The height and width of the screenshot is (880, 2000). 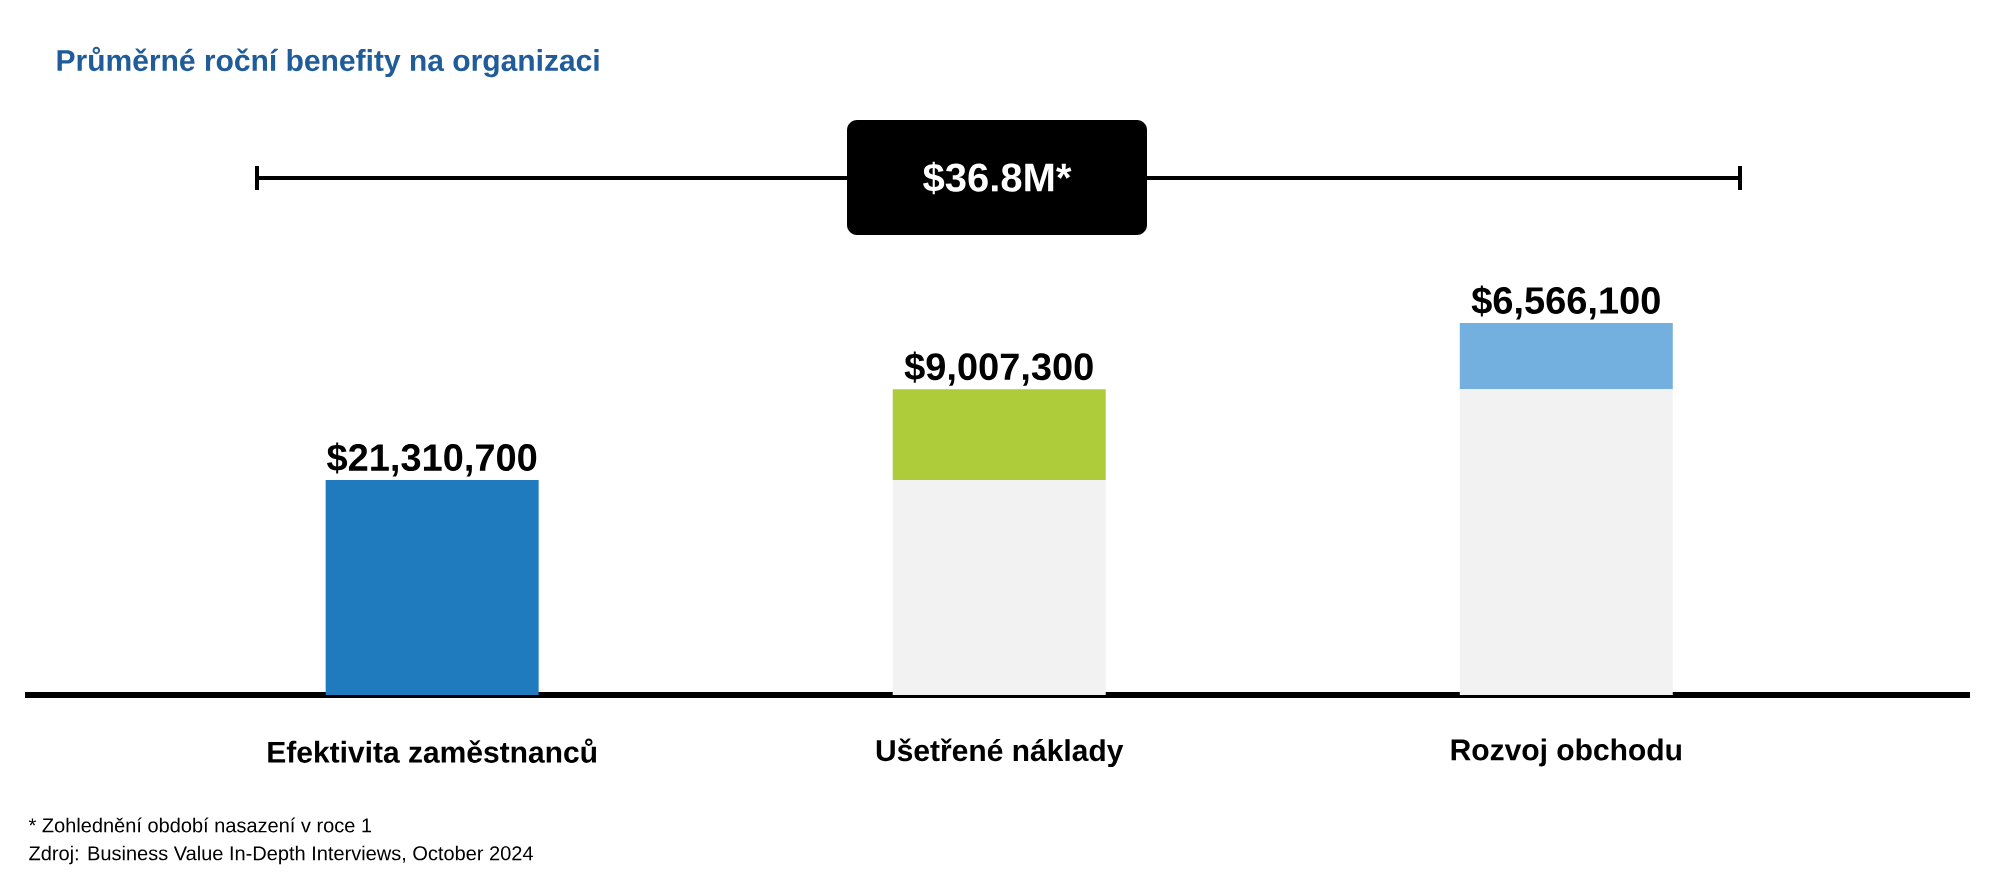 I want to click on data-label: $21,310,700, so click(x=432, y=459).